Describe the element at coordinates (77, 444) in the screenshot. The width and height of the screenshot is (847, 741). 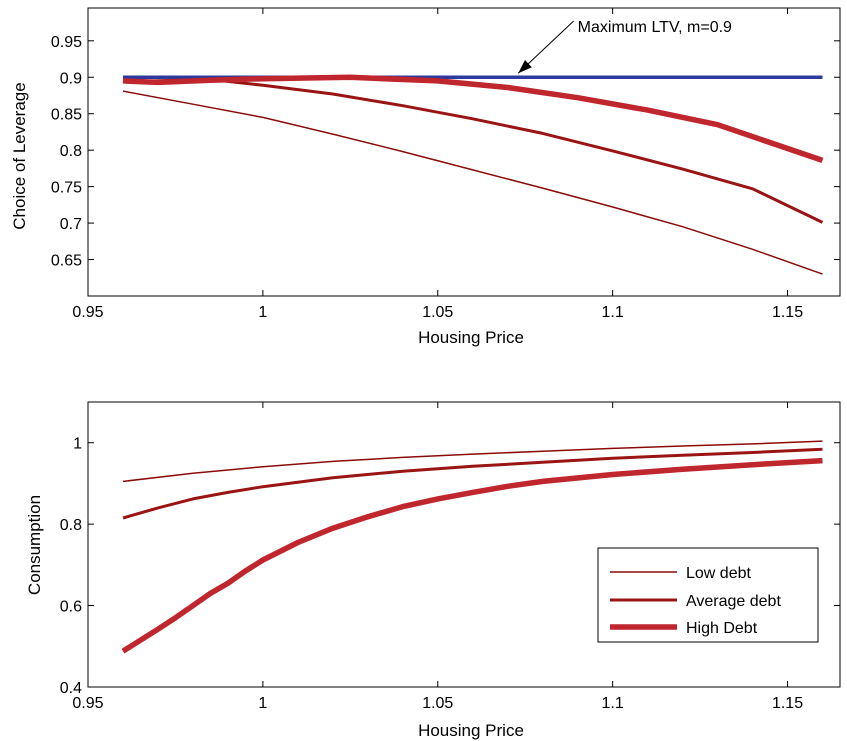
I see `y-tick-label: 1` at that location.